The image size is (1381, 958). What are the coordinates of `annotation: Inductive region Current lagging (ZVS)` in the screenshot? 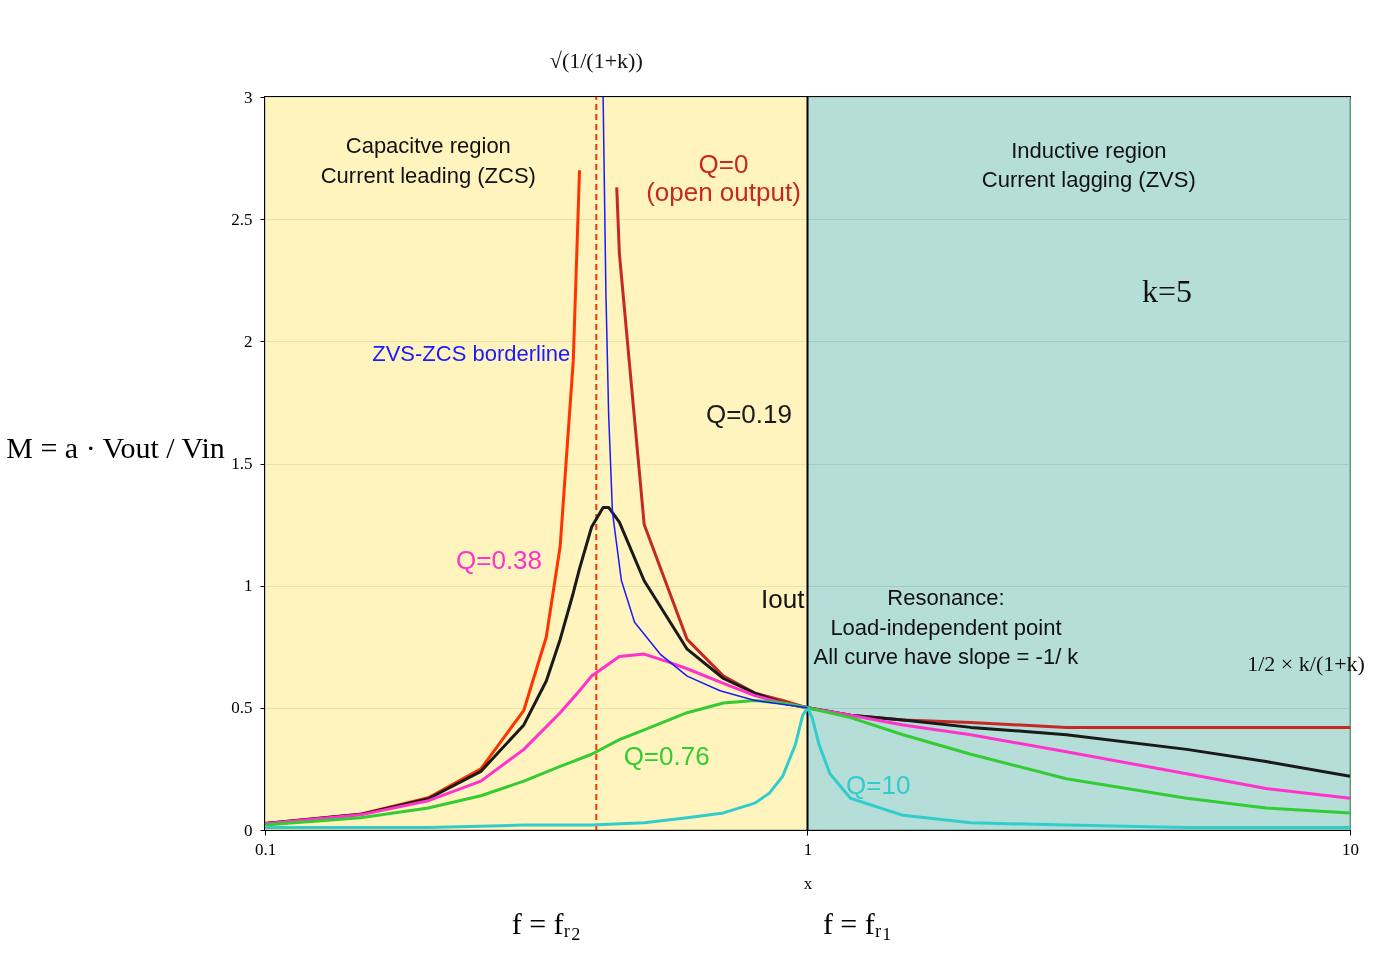 It's located at (1088, 165).